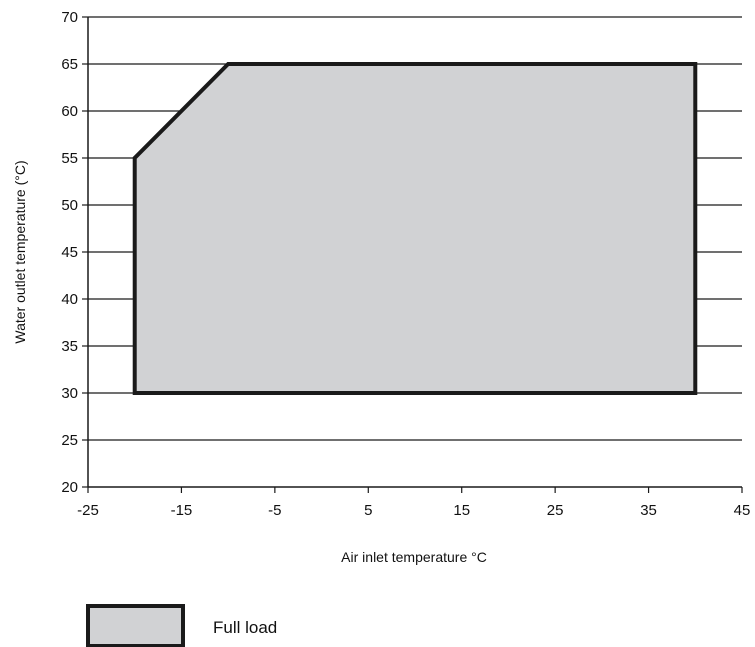 The height and width of the screenshot is (647, 755). Describe the element at coordinates (69, 158) in the screenshot. I see `y-tick-label-7: 55` at that location.